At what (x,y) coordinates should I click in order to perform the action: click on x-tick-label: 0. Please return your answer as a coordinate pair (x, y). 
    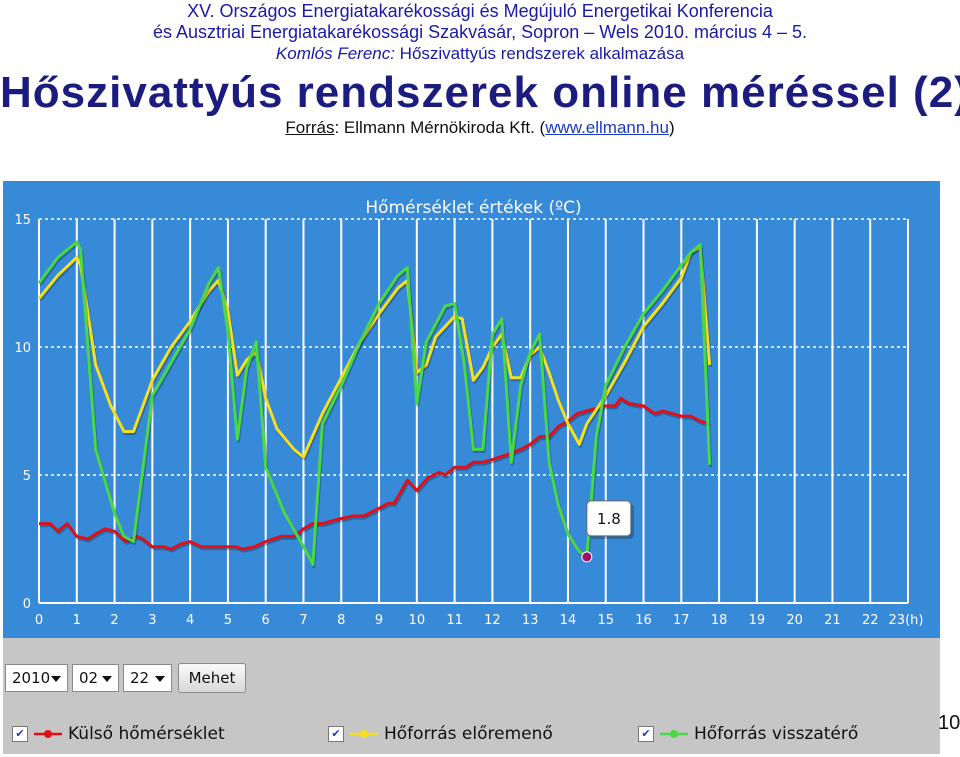
    Looking at the image, I should click on (39, 620).